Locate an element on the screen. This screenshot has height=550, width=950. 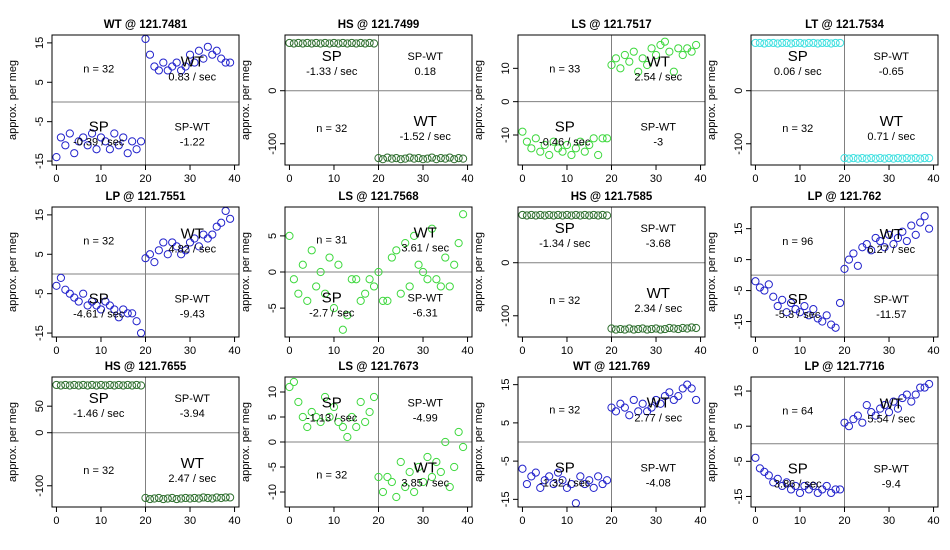
quadrant-count: n = 32 is located at coordinates (331, 129).